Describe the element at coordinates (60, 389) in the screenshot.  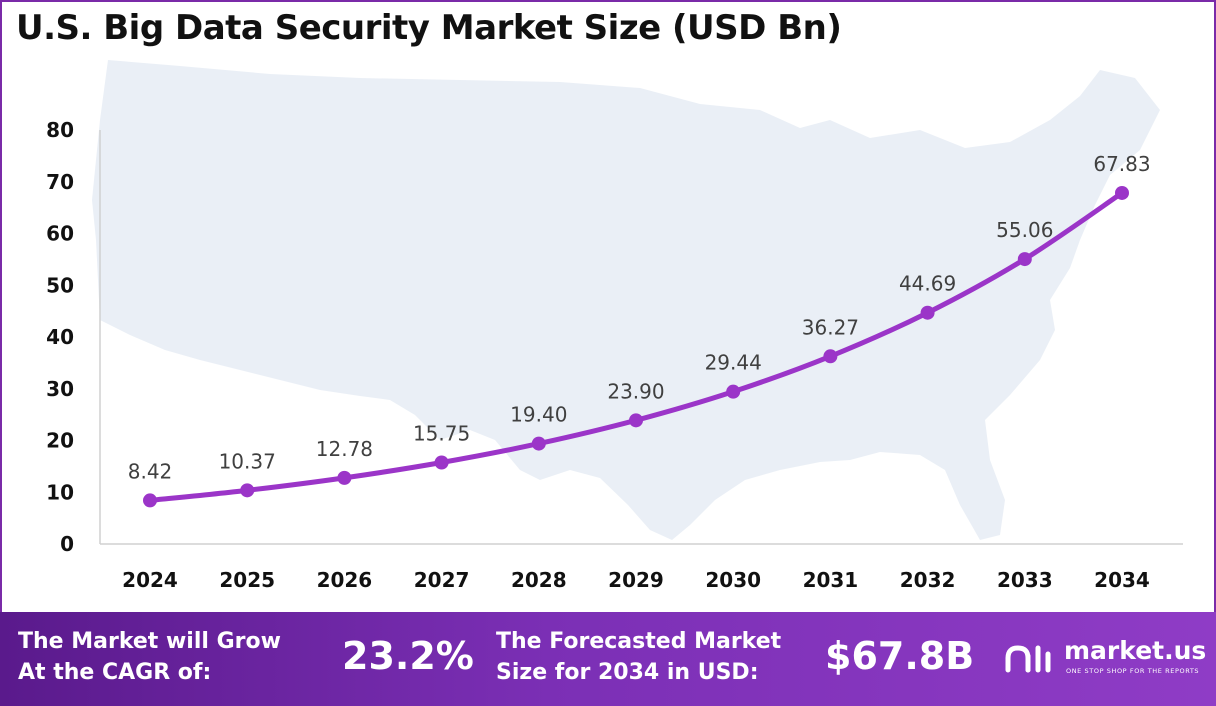
I see `y-tick-label: 30` at that location.